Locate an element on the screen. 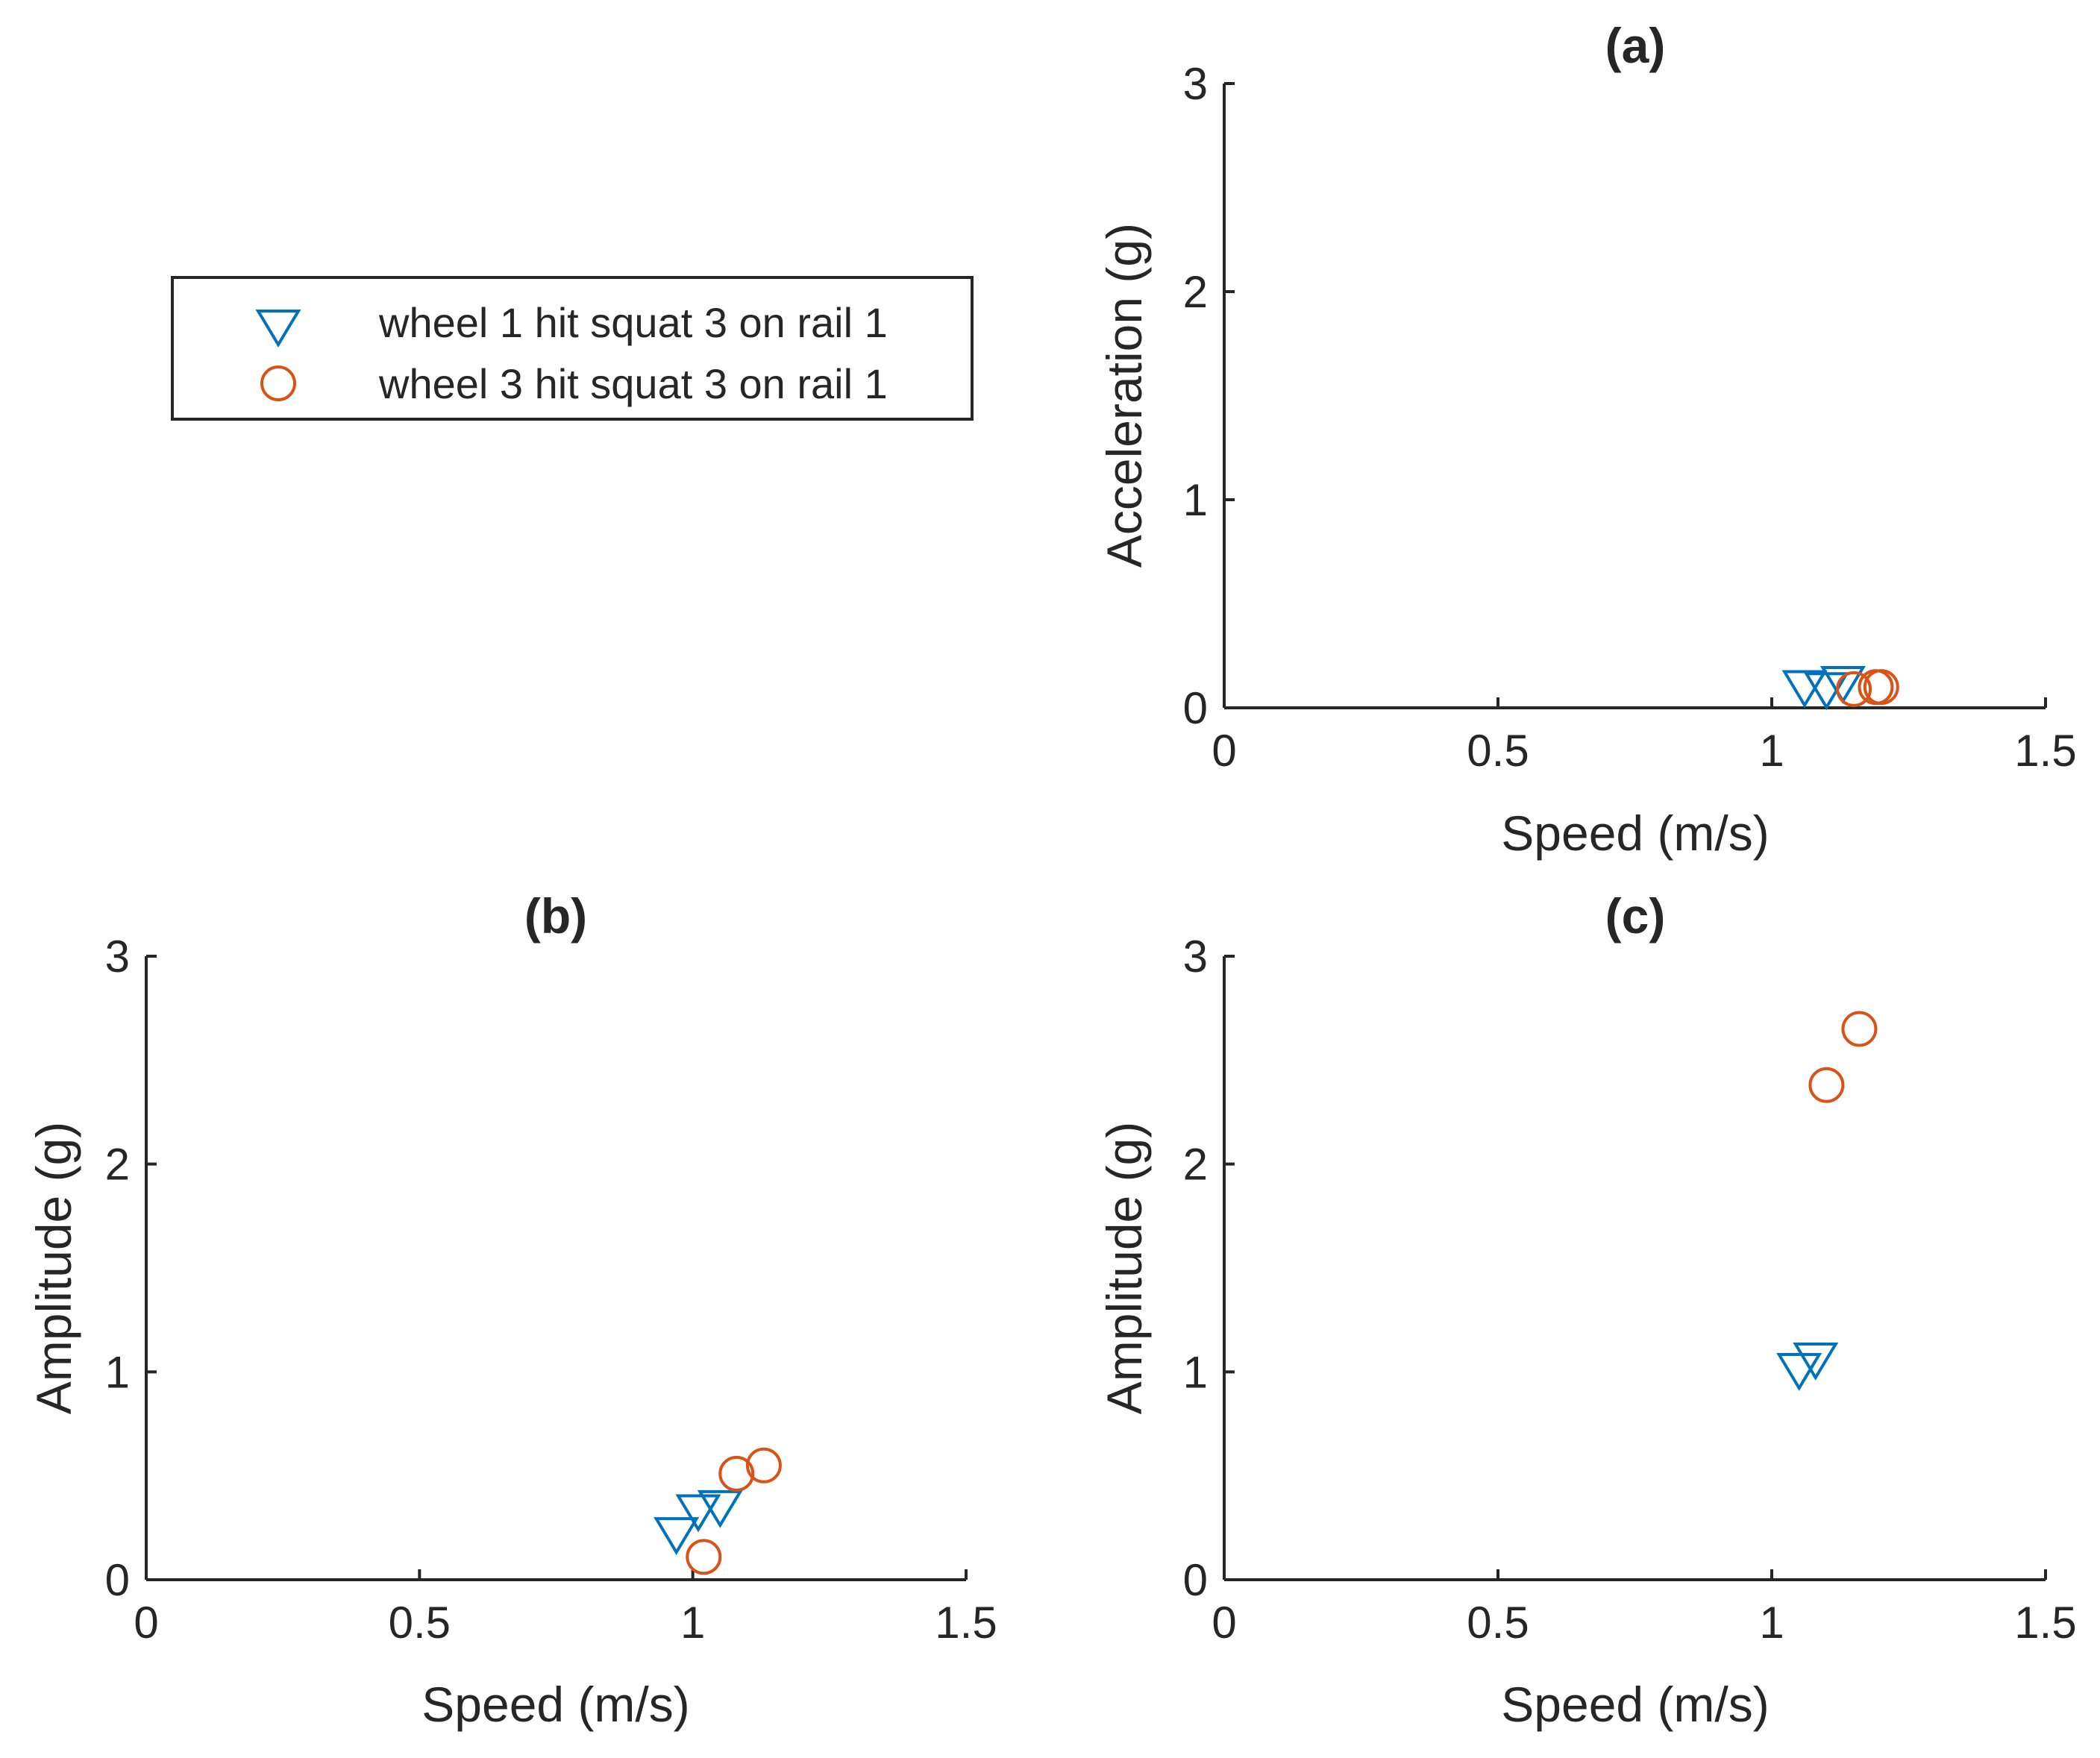 The image size is (2100, 1758). panel-title: (c) is located at coordinates (1635, 916).